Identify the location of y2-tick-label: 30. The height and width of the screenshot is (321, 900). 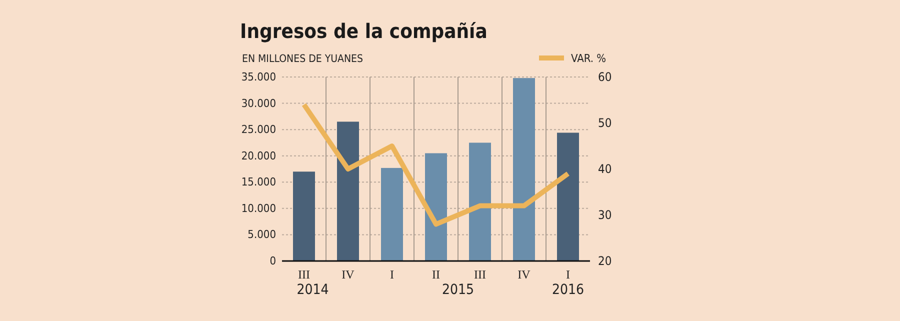
(605, 215).